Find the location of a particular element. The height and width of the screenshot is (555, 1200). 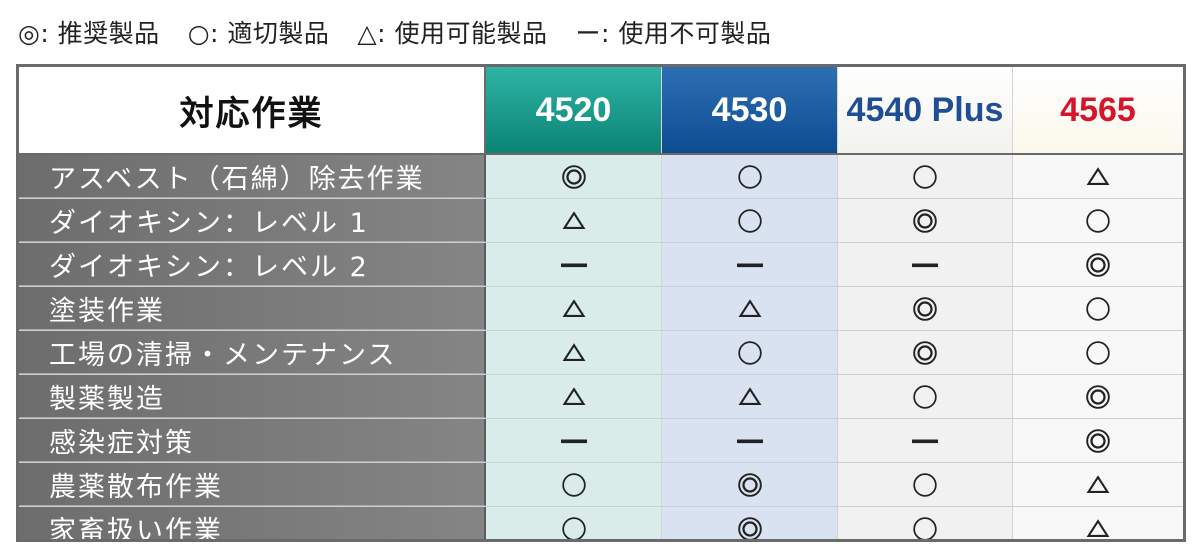

product-header-4565: 4565 is located at coordinates (1098, 110).